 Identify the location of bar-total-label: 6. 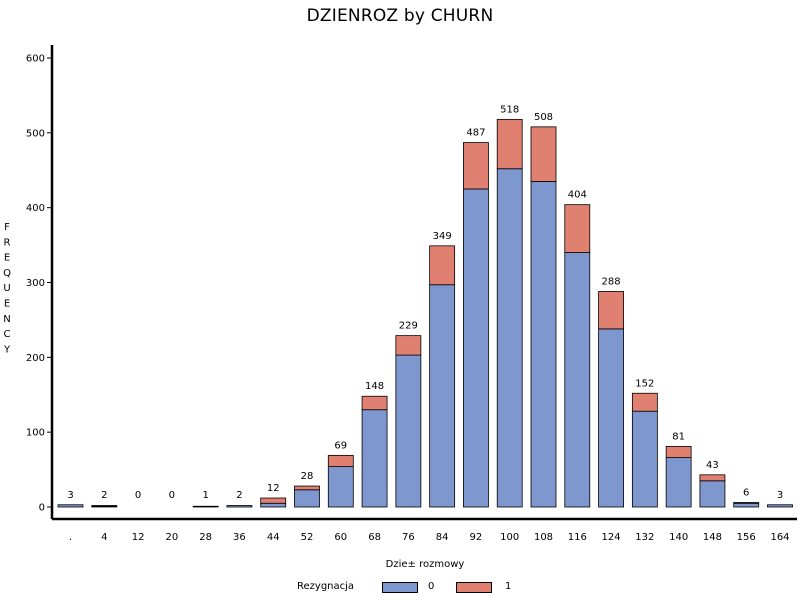
(746, 493).